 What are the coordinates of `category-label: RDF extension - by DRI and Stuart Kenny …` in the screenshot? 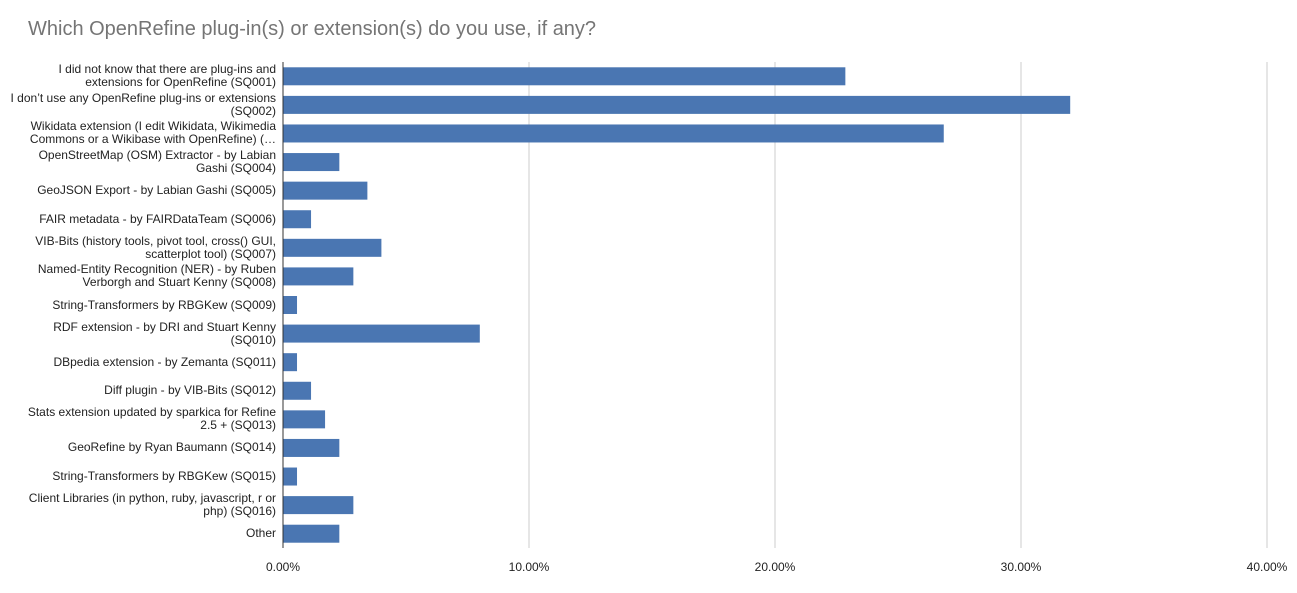 It's located at (164, 333).